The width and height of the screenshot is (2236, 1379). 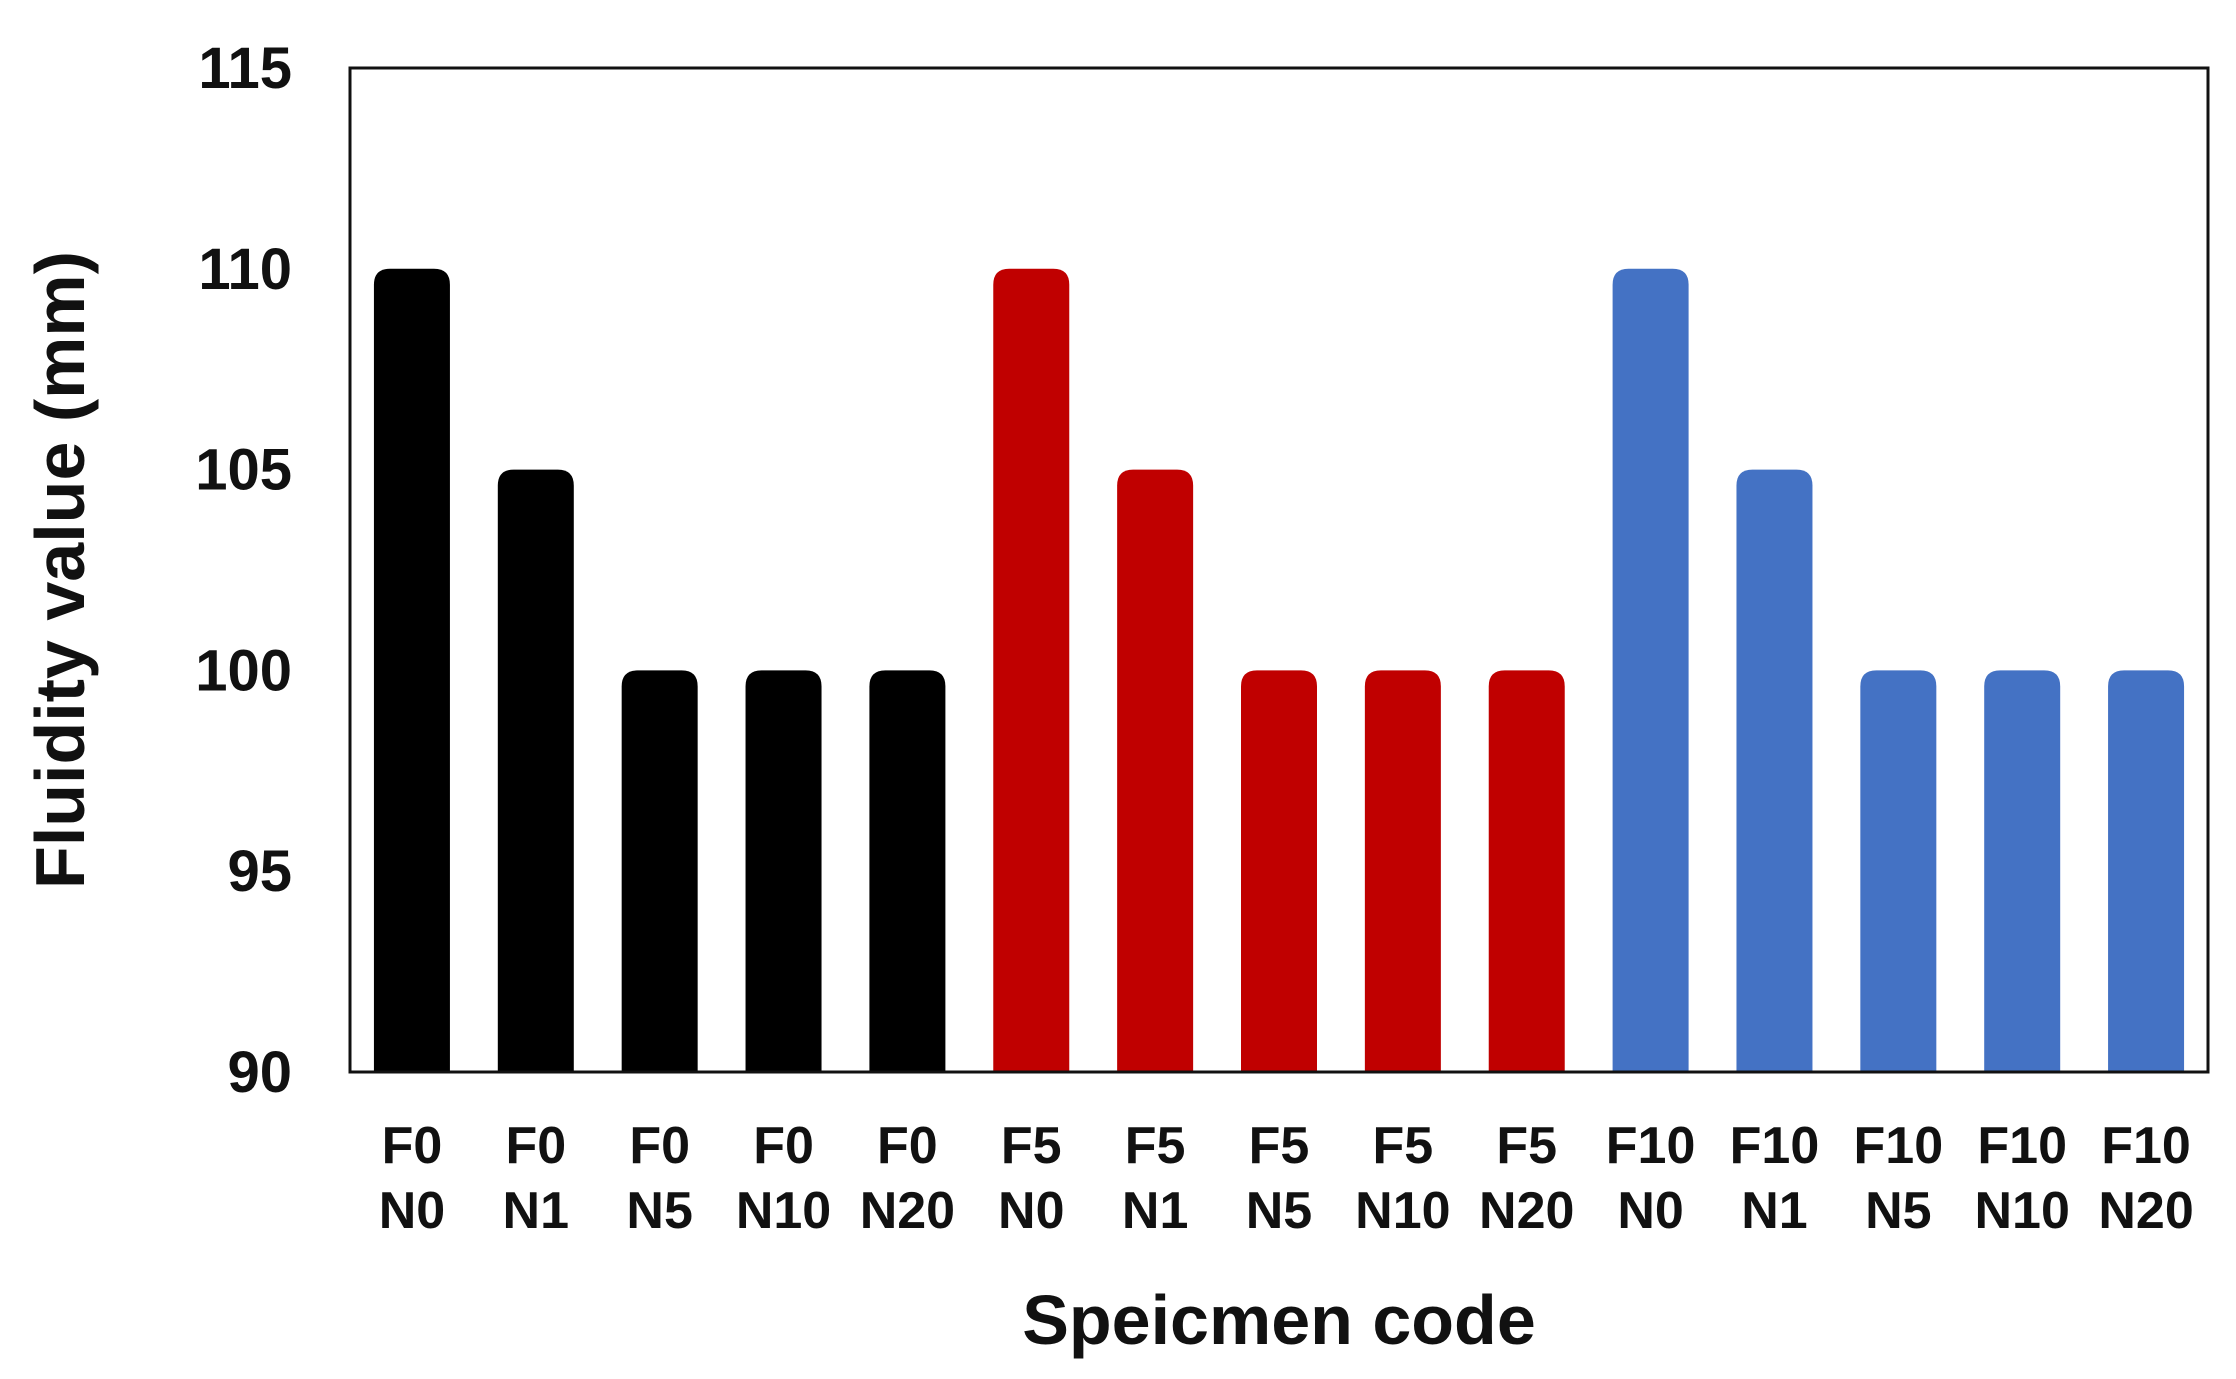 I want to click on y-tick-label: 100, so click(x=243, y=670).